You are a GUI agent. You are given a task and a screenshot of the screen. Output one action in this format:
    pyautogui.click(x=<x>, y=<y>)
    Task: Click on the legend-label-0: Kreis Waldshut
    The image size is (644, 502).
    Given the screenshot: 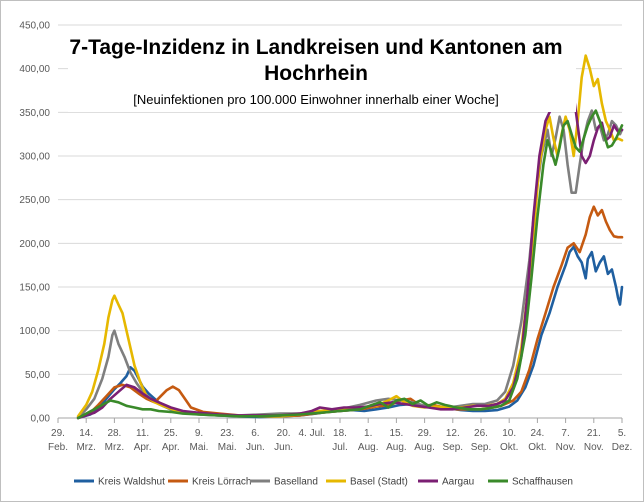 What is the action you would take?
    pyautogui.click(x=131, y=482)
    